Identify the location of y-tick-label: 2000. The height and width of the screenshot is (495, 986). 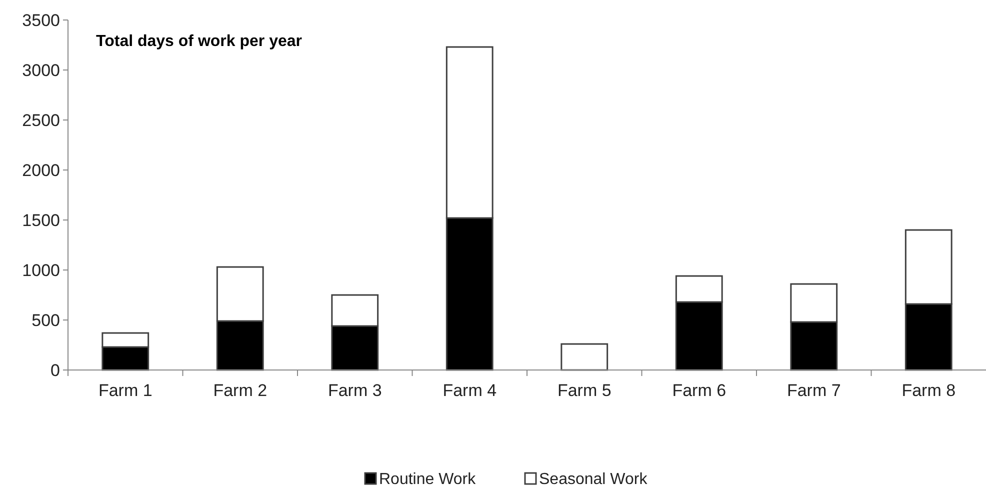
(41, 170).